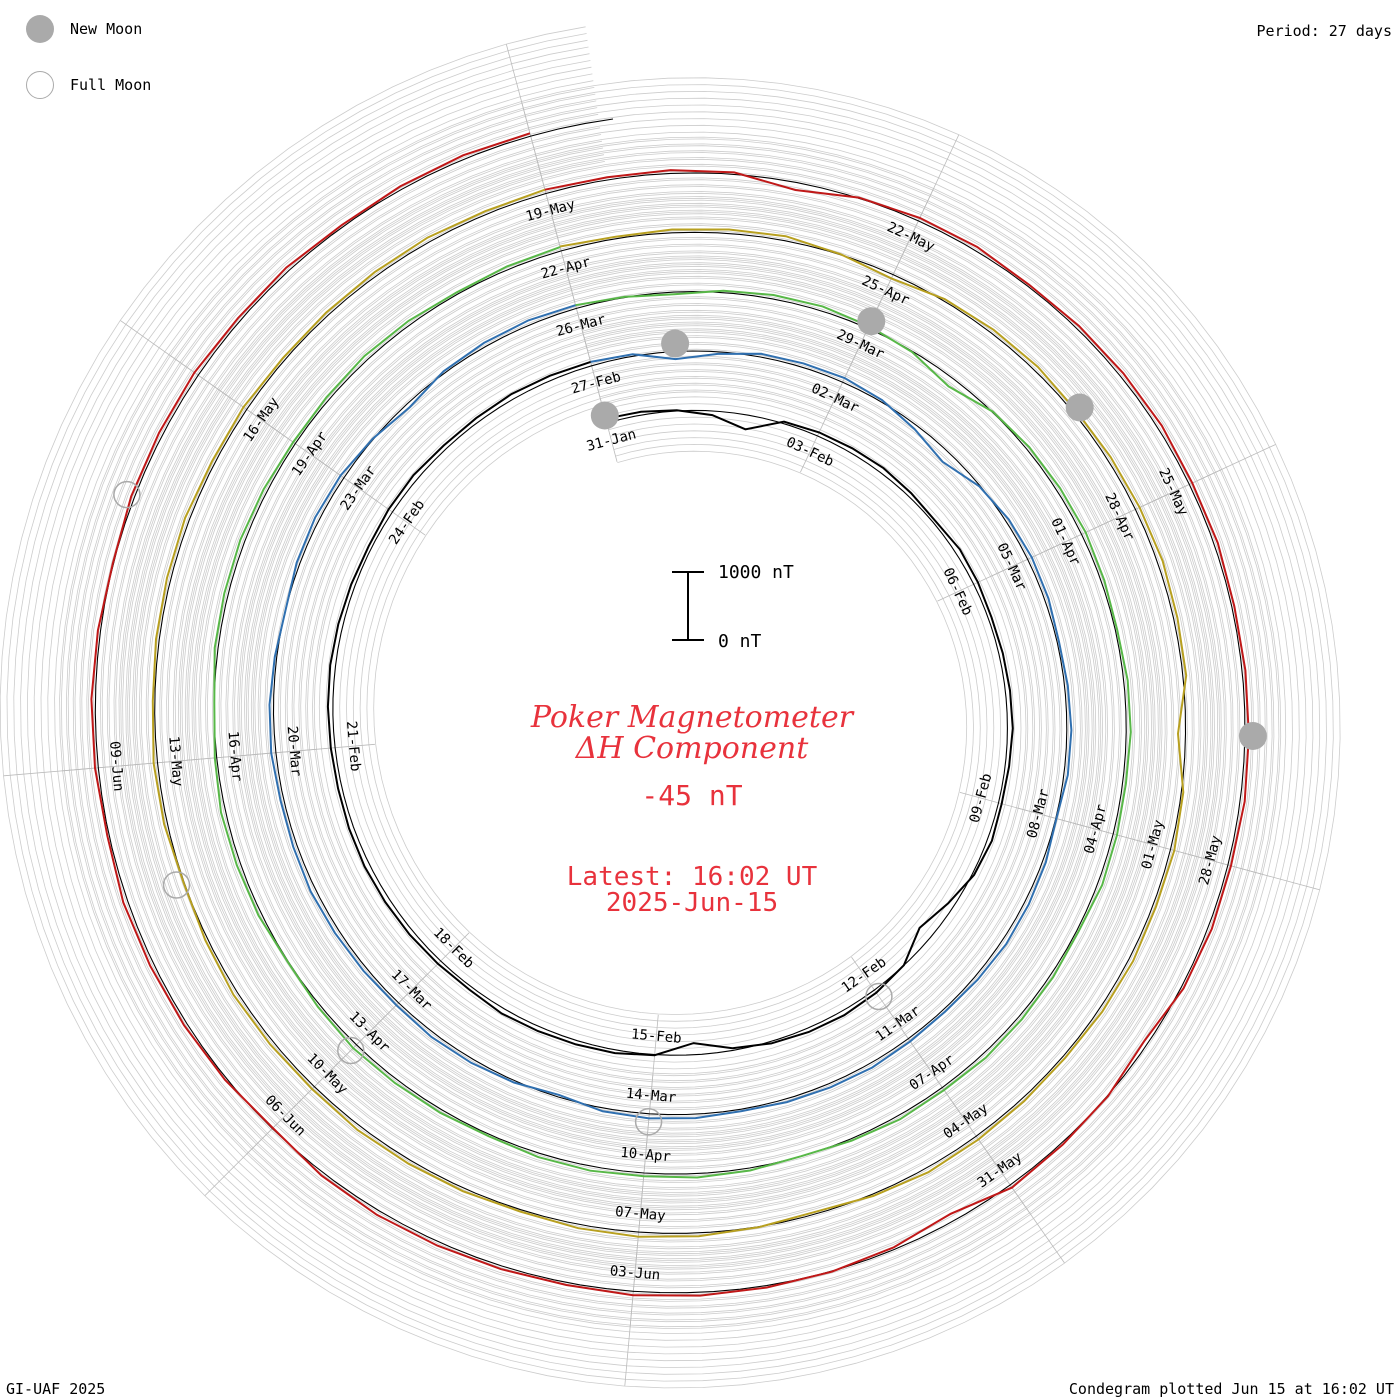 This screenshot has width=1400, height=1400. Describe the element at coordinates (40, 85) in the screenshot. I see `full-moon-icon` at that location.